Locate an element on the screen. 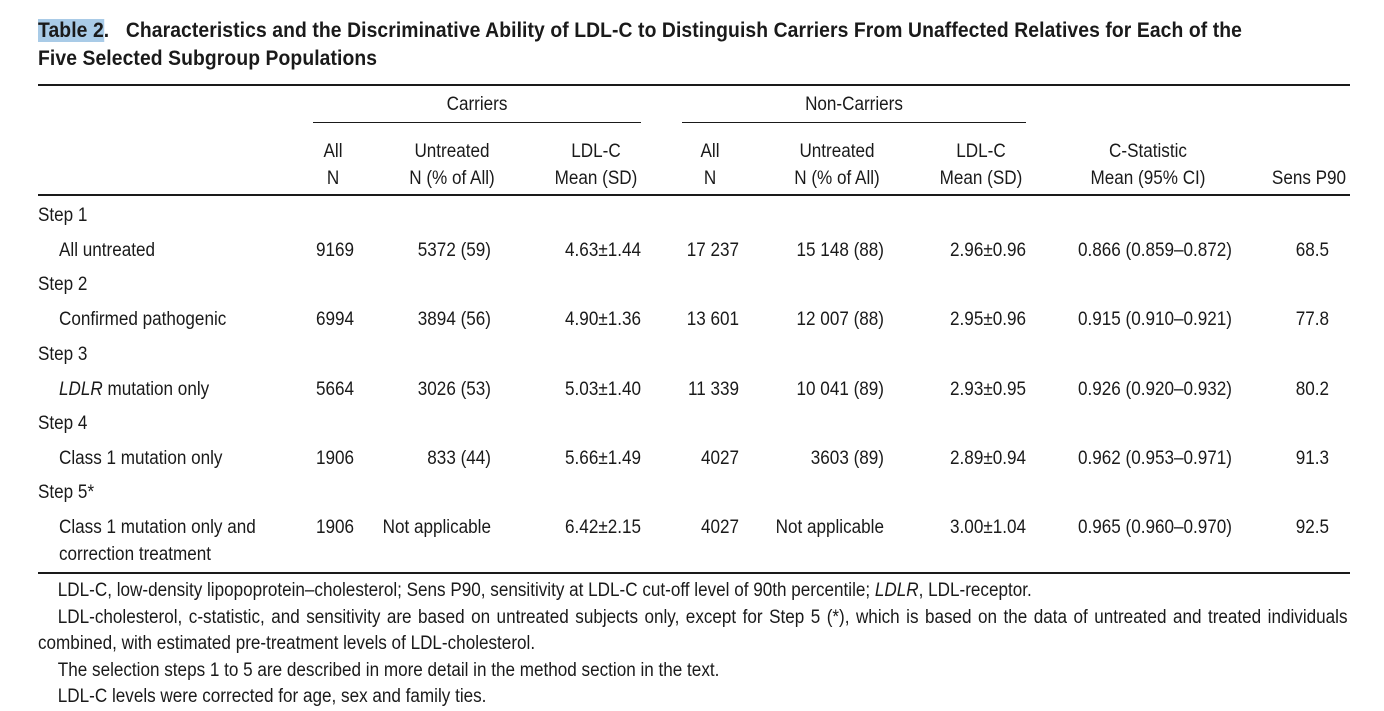 The width and height of the screenshot is (1384, 711). cell-carriers-ldl-c: 4.90±1.36 is located at coordinates (603, 319).